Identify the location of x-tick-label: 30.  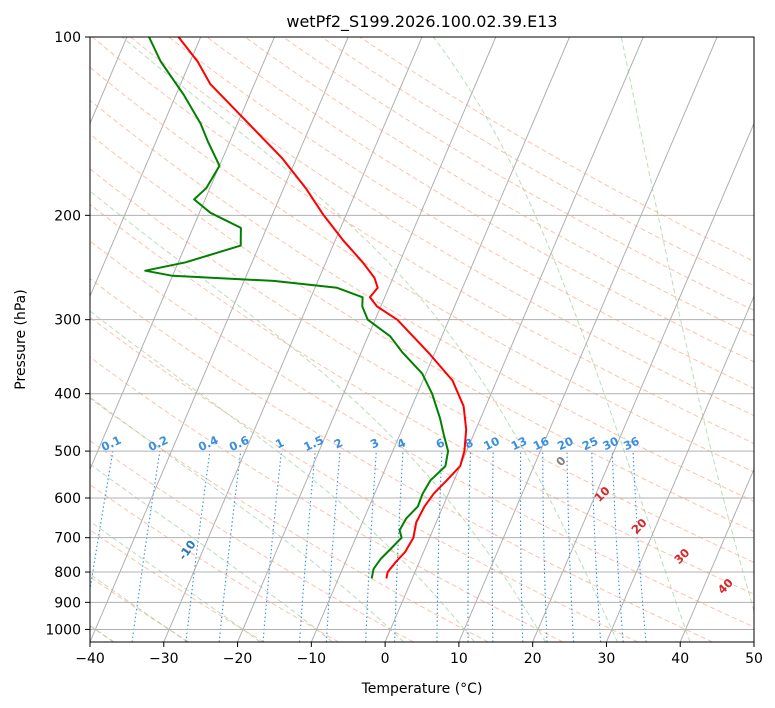
(607, 659).